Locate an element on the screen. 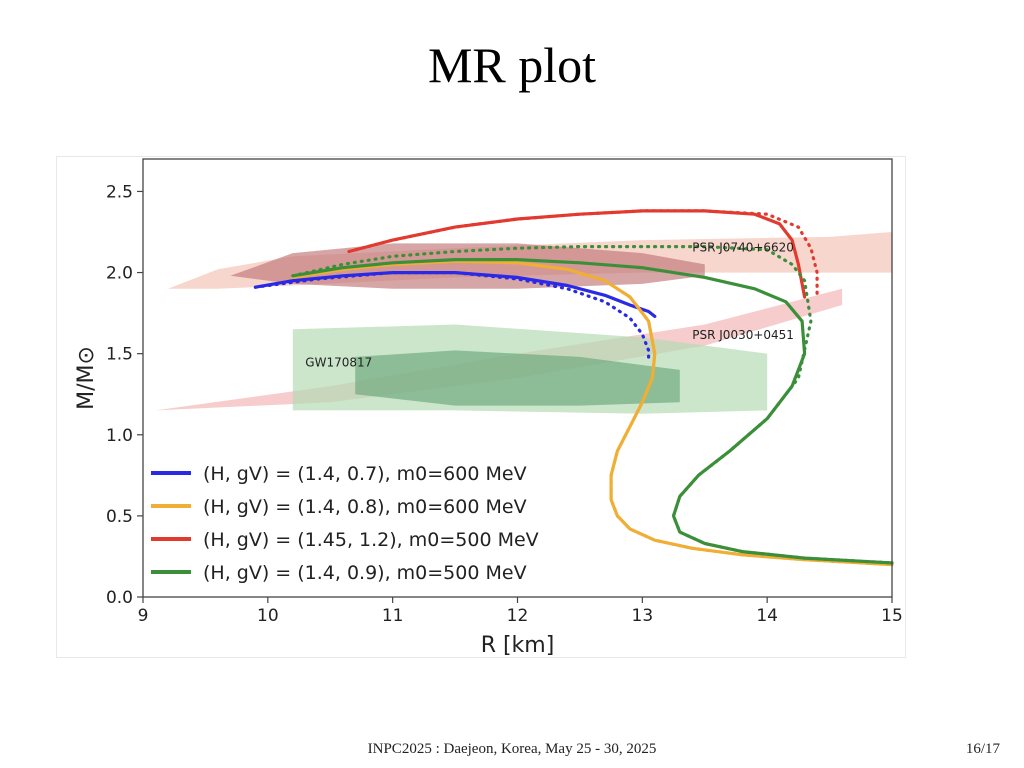 Image resolution: width=1024 pixels, height=768 pixels. y-tick-label: 0.0 is located at coordinates (119, 598).